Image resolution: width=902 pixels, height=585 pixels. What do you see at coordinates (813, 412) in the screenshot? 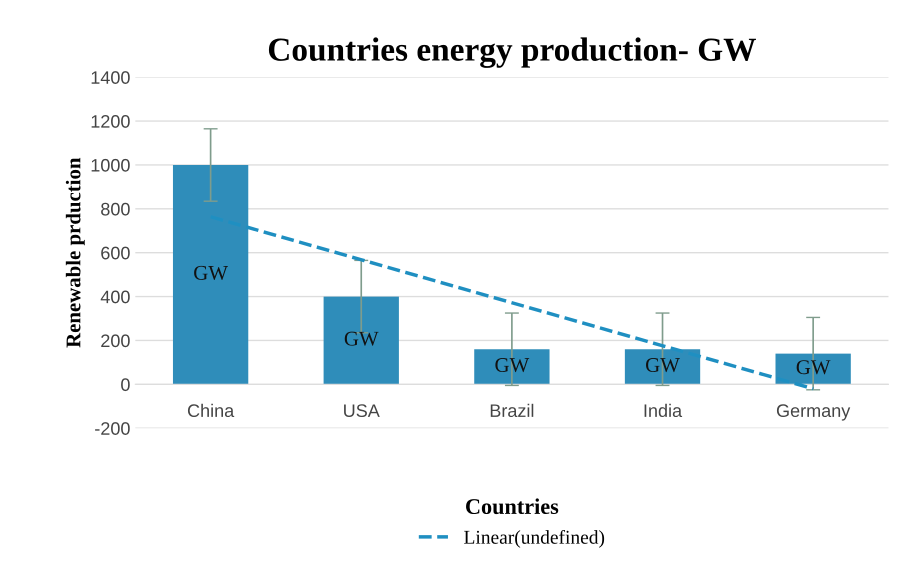
I see `x-tick-label: Germany` at bounding box center [813, 412].